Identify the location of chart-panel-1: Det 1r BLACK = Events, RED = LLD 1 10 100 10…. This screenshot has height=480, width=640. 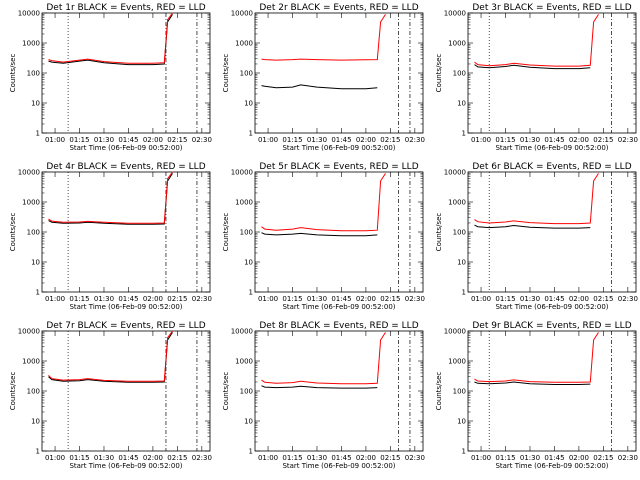
(110, 77).